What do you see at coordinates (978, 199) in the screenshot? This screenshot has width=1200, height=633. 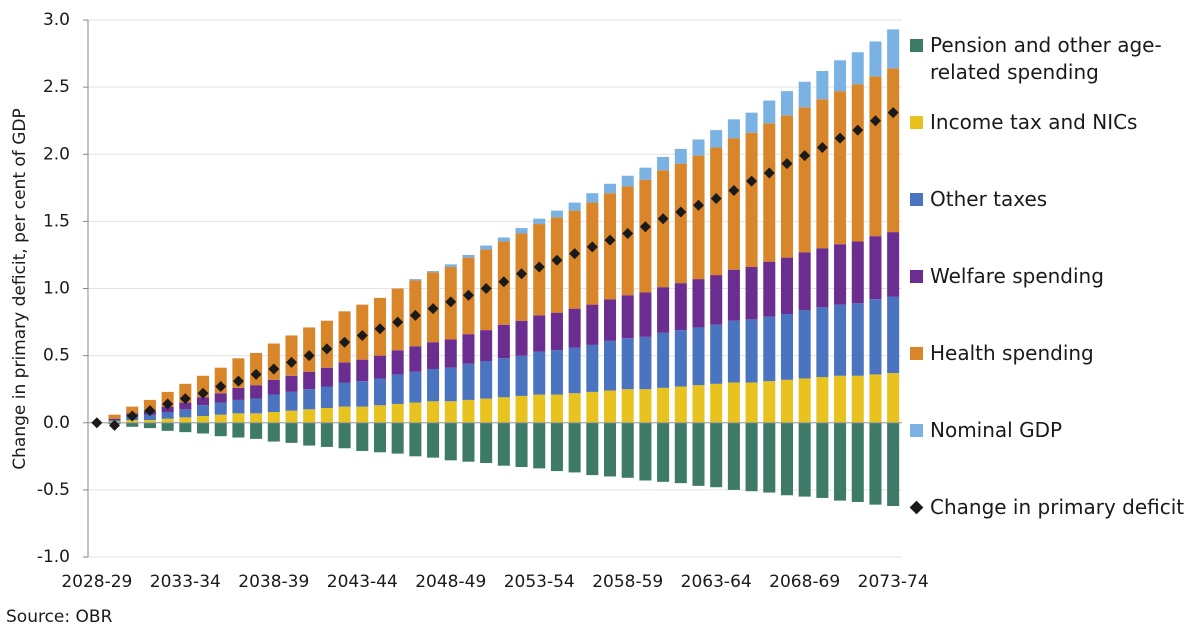 I see `legend-item: Other taxes` at bounding box center [978, 199].